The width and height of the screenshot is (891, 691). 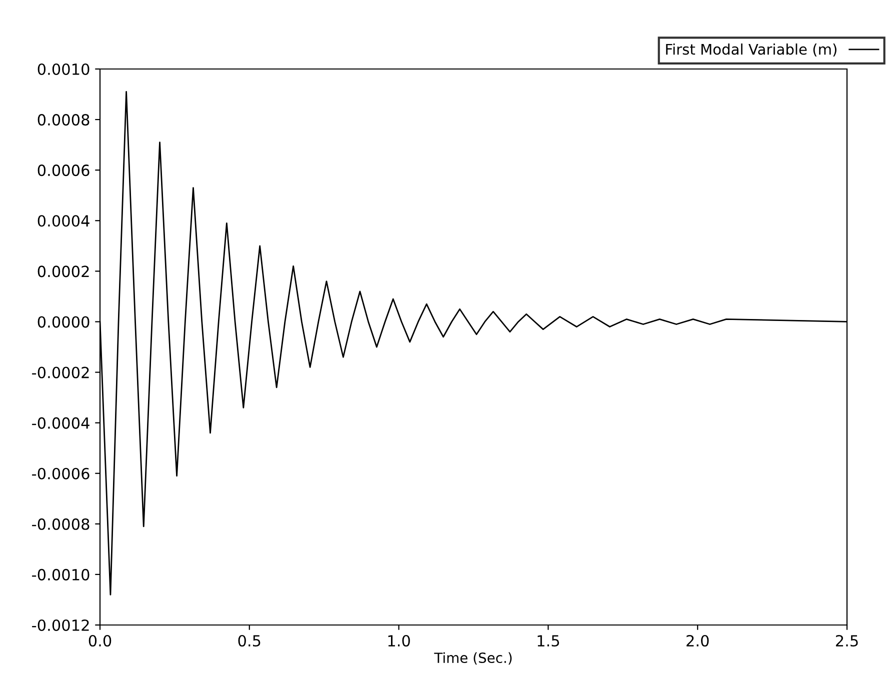 I want to click on y-tick-label: -0.0004, so click(x=61, y=423).